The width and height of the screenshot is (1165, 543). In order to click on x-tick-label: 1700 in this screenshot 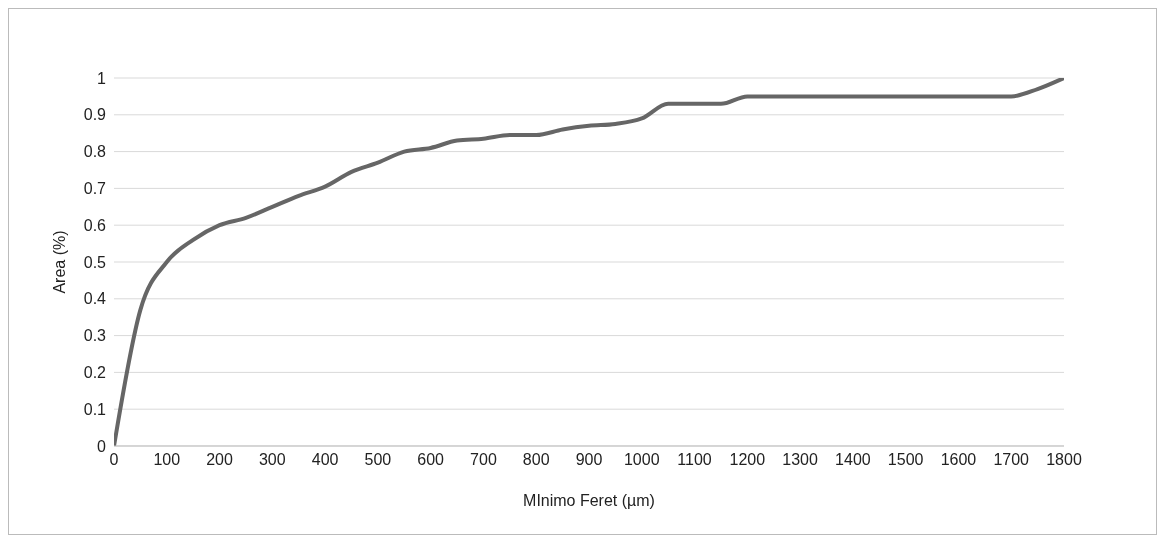, I will do `click(1011, 460)`.